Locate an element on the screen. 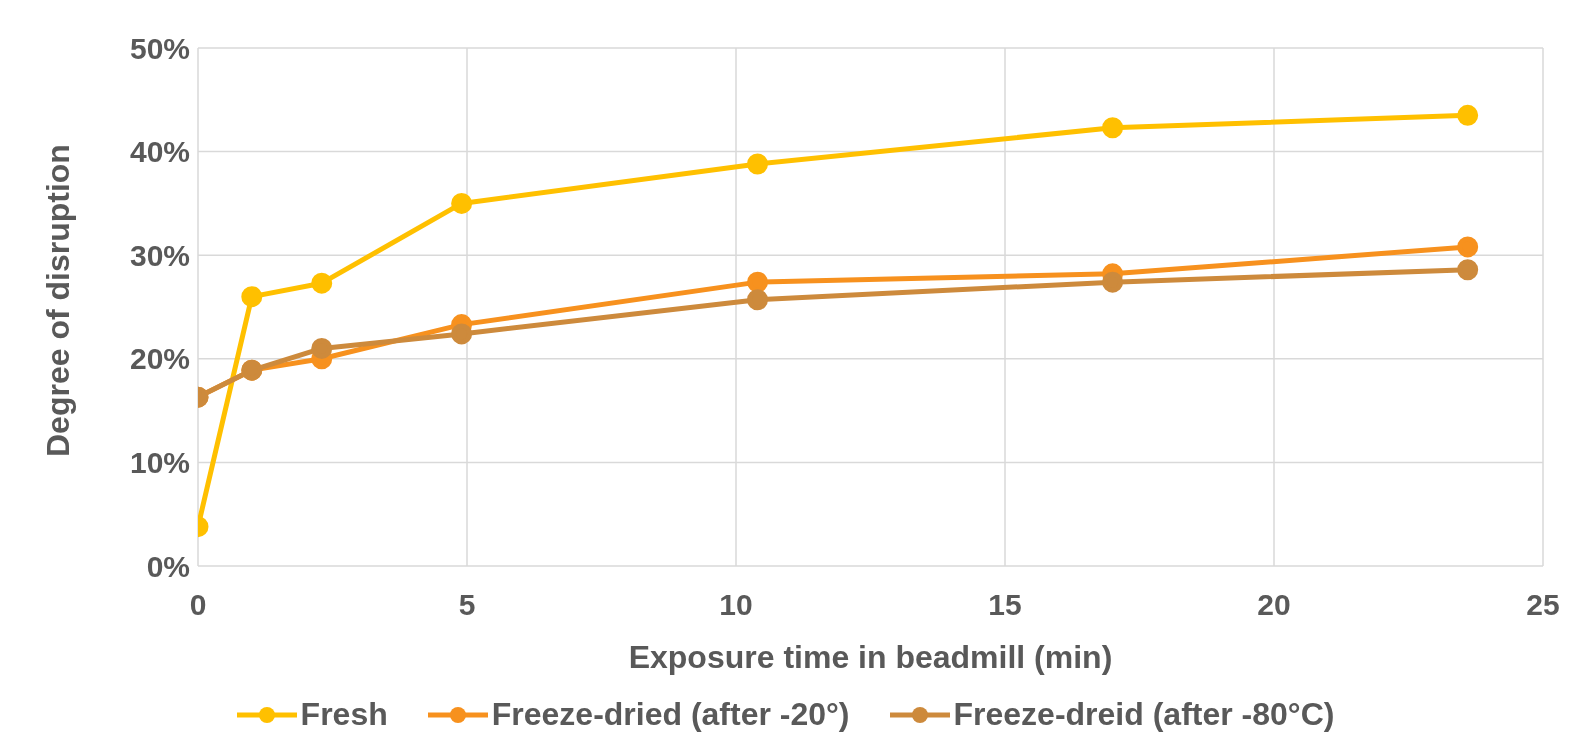 The width and height of the screenshot is (1595, 753). x-tick-label: 20 is located at coordinates (1274, 605).